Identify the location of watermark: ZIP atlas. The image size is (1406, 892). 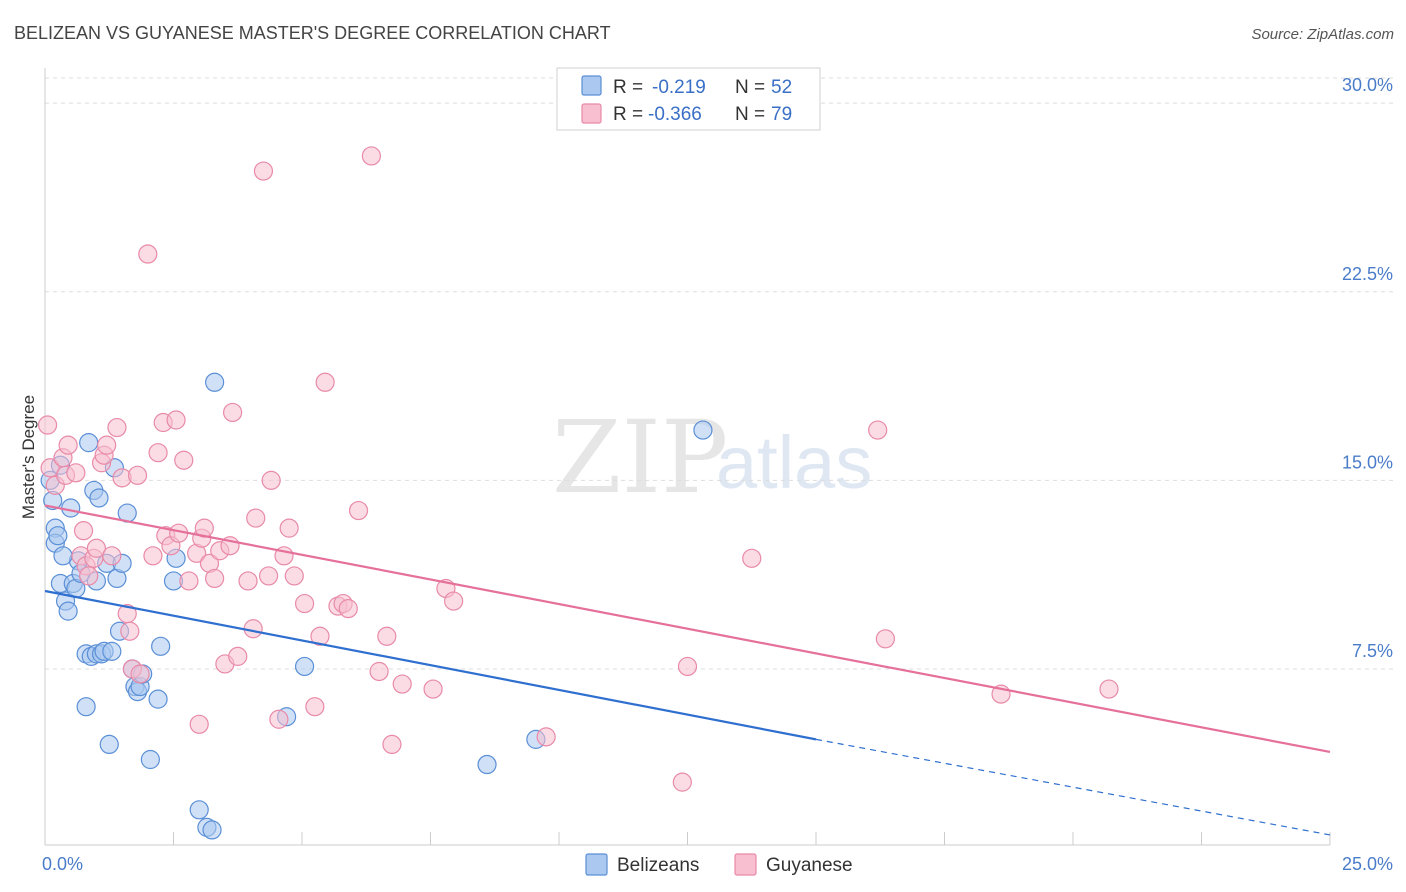
(712, 457).